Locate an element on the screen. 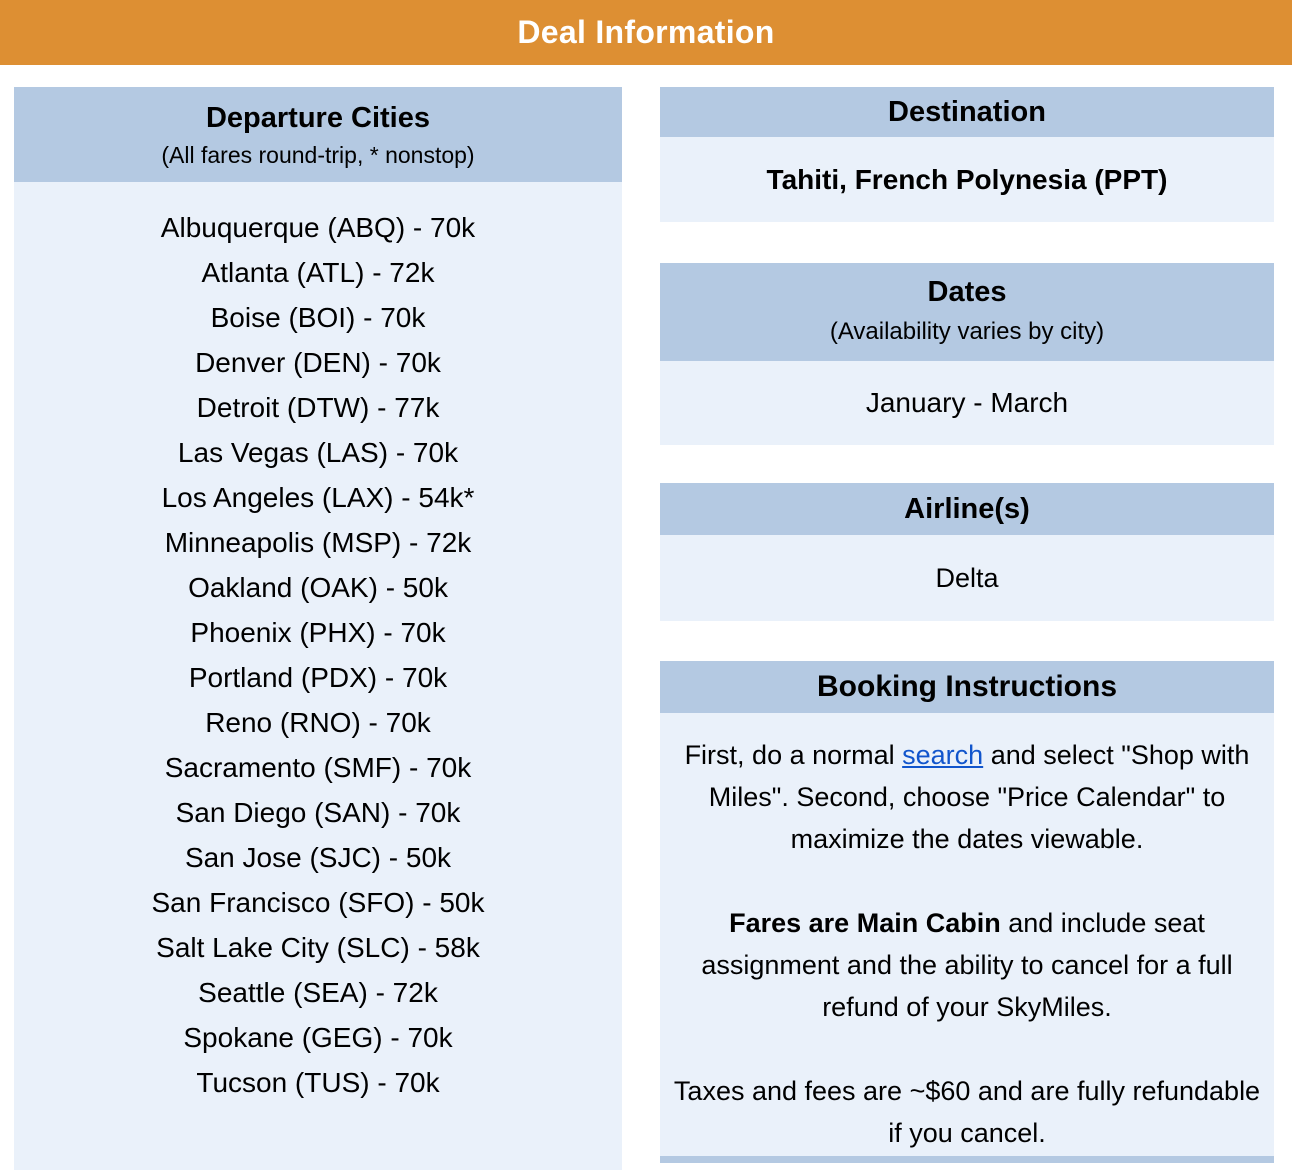  airlines-card: Airline(s) Delta is located at coordinates (967, 552).